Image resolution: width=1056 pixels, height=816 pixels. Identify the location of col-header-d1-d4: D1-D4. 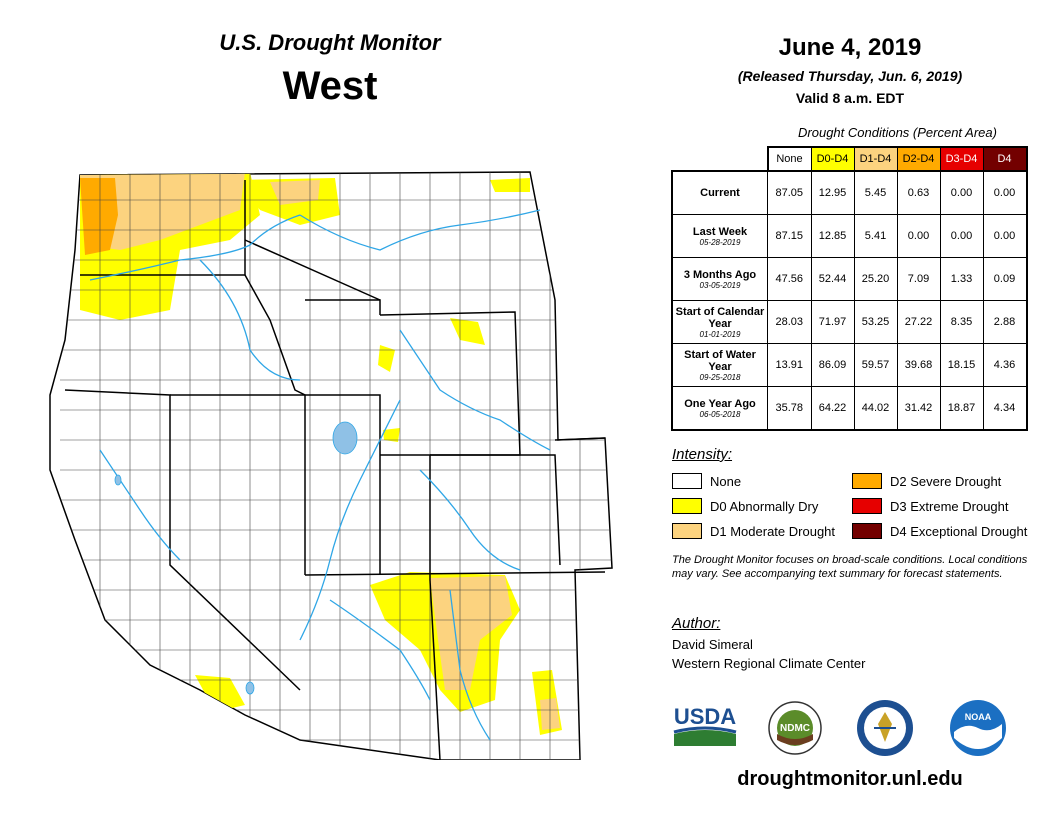
(875, 159).